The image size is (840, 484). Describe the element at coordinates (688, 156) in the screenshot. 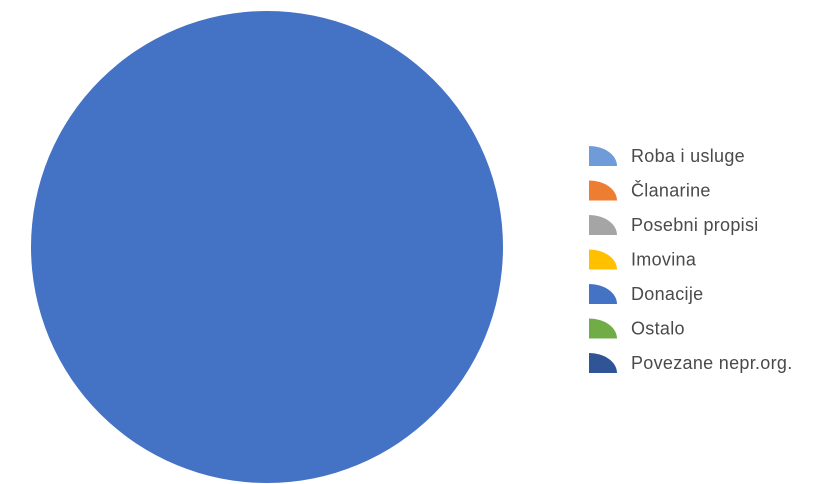

I see `legend-label-0: Roba i usluge` at that location.